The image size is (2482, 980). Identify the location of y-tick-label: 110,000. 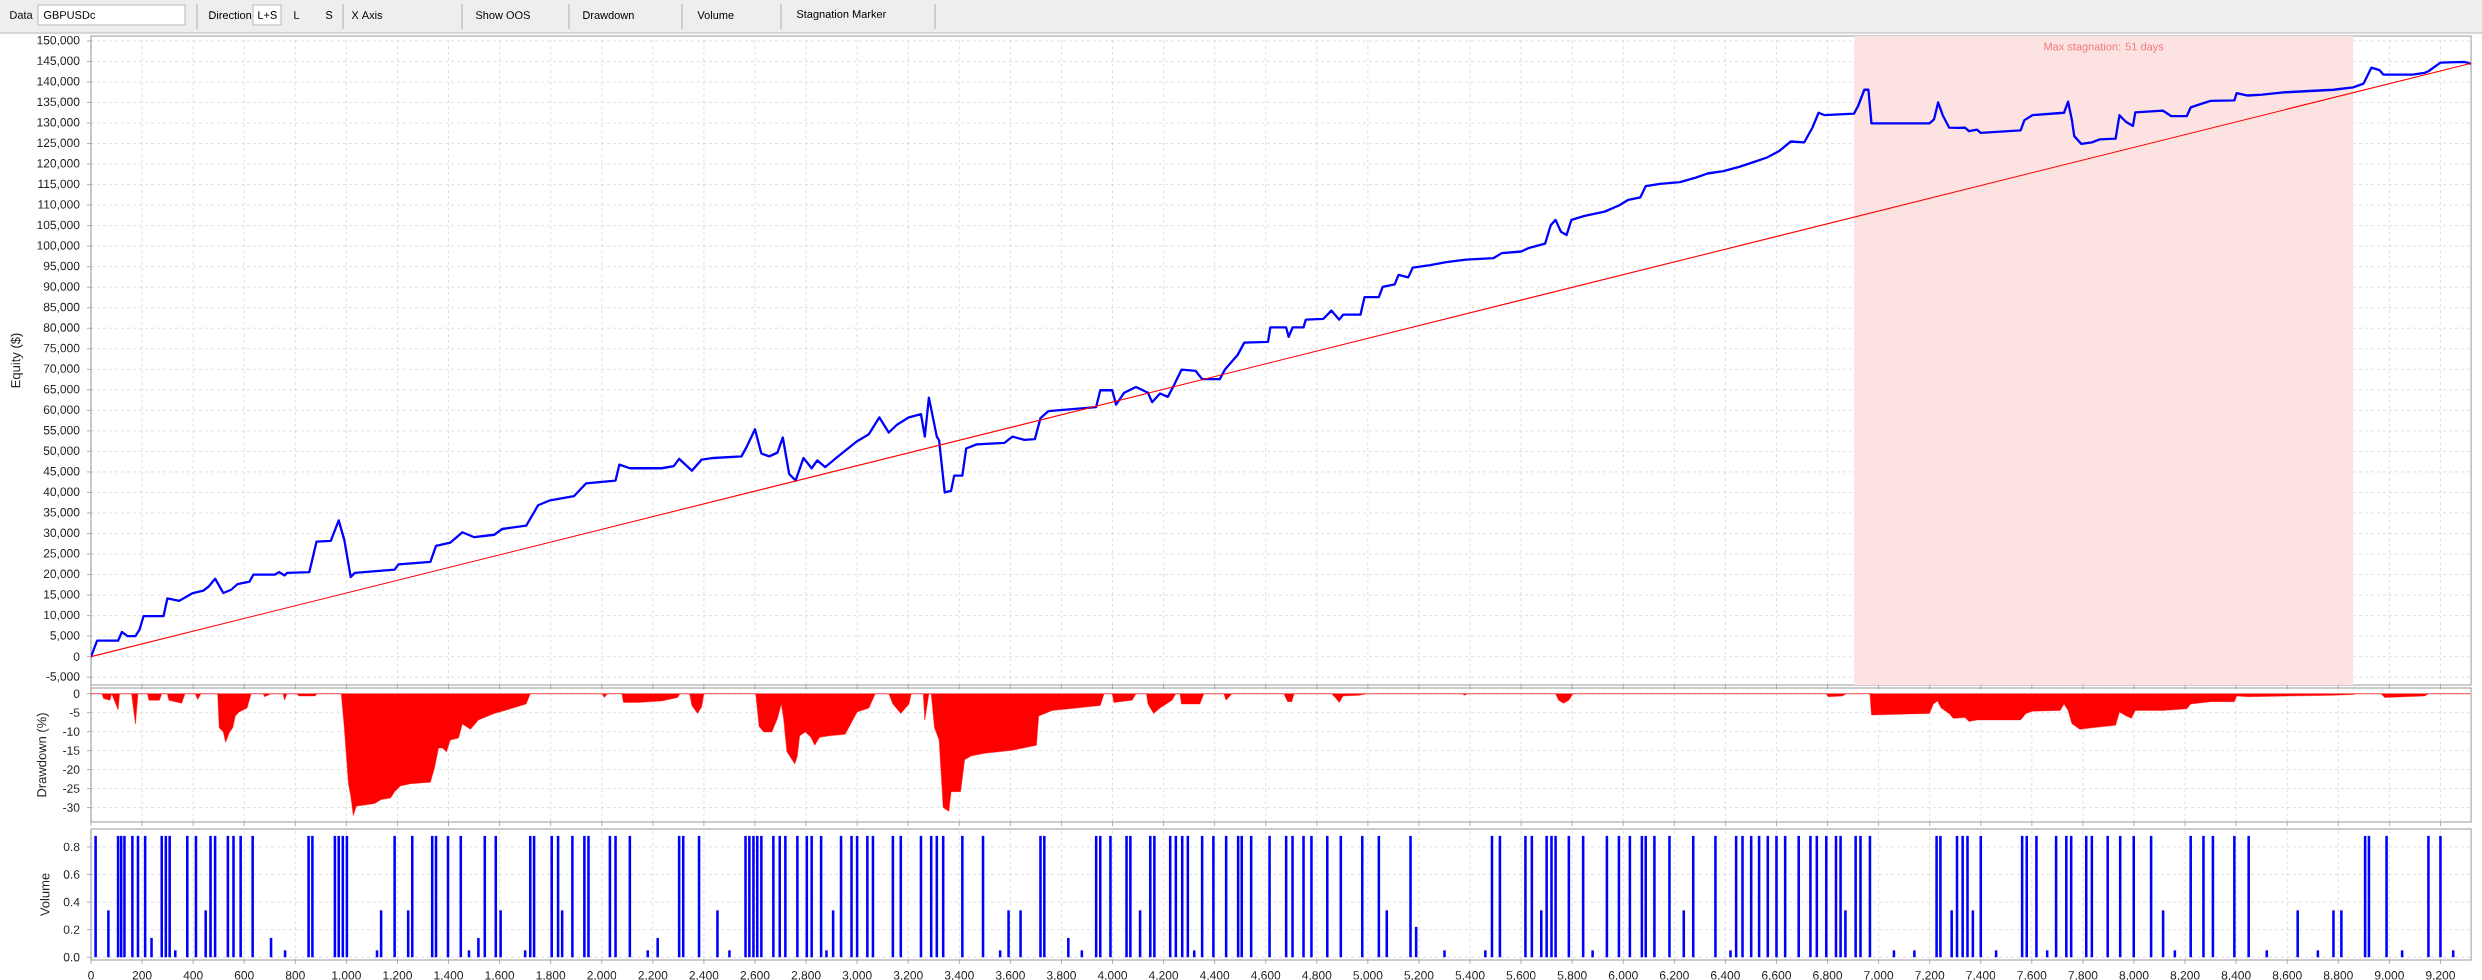
(59, 205).